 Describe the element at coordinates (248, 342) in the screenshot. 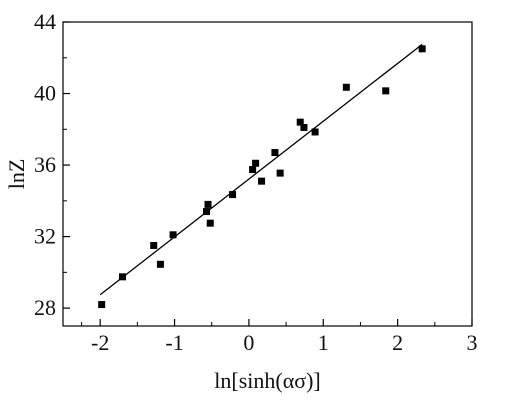

I see `x-tick-label: 0` at that location.